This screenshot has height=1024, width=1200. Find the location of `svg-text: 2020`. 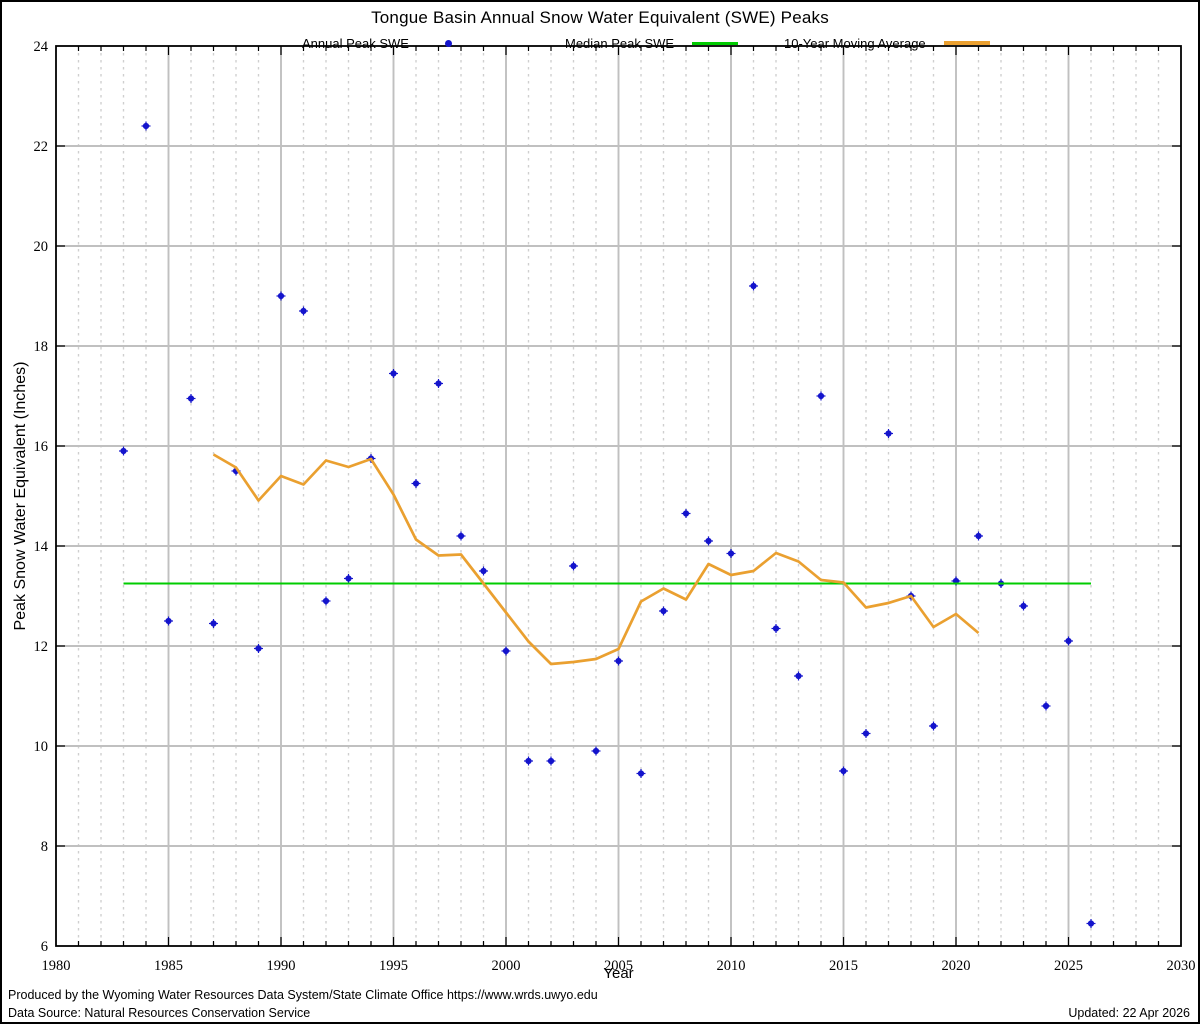

svg-text: 2020 is located at coordinates (956, 966).